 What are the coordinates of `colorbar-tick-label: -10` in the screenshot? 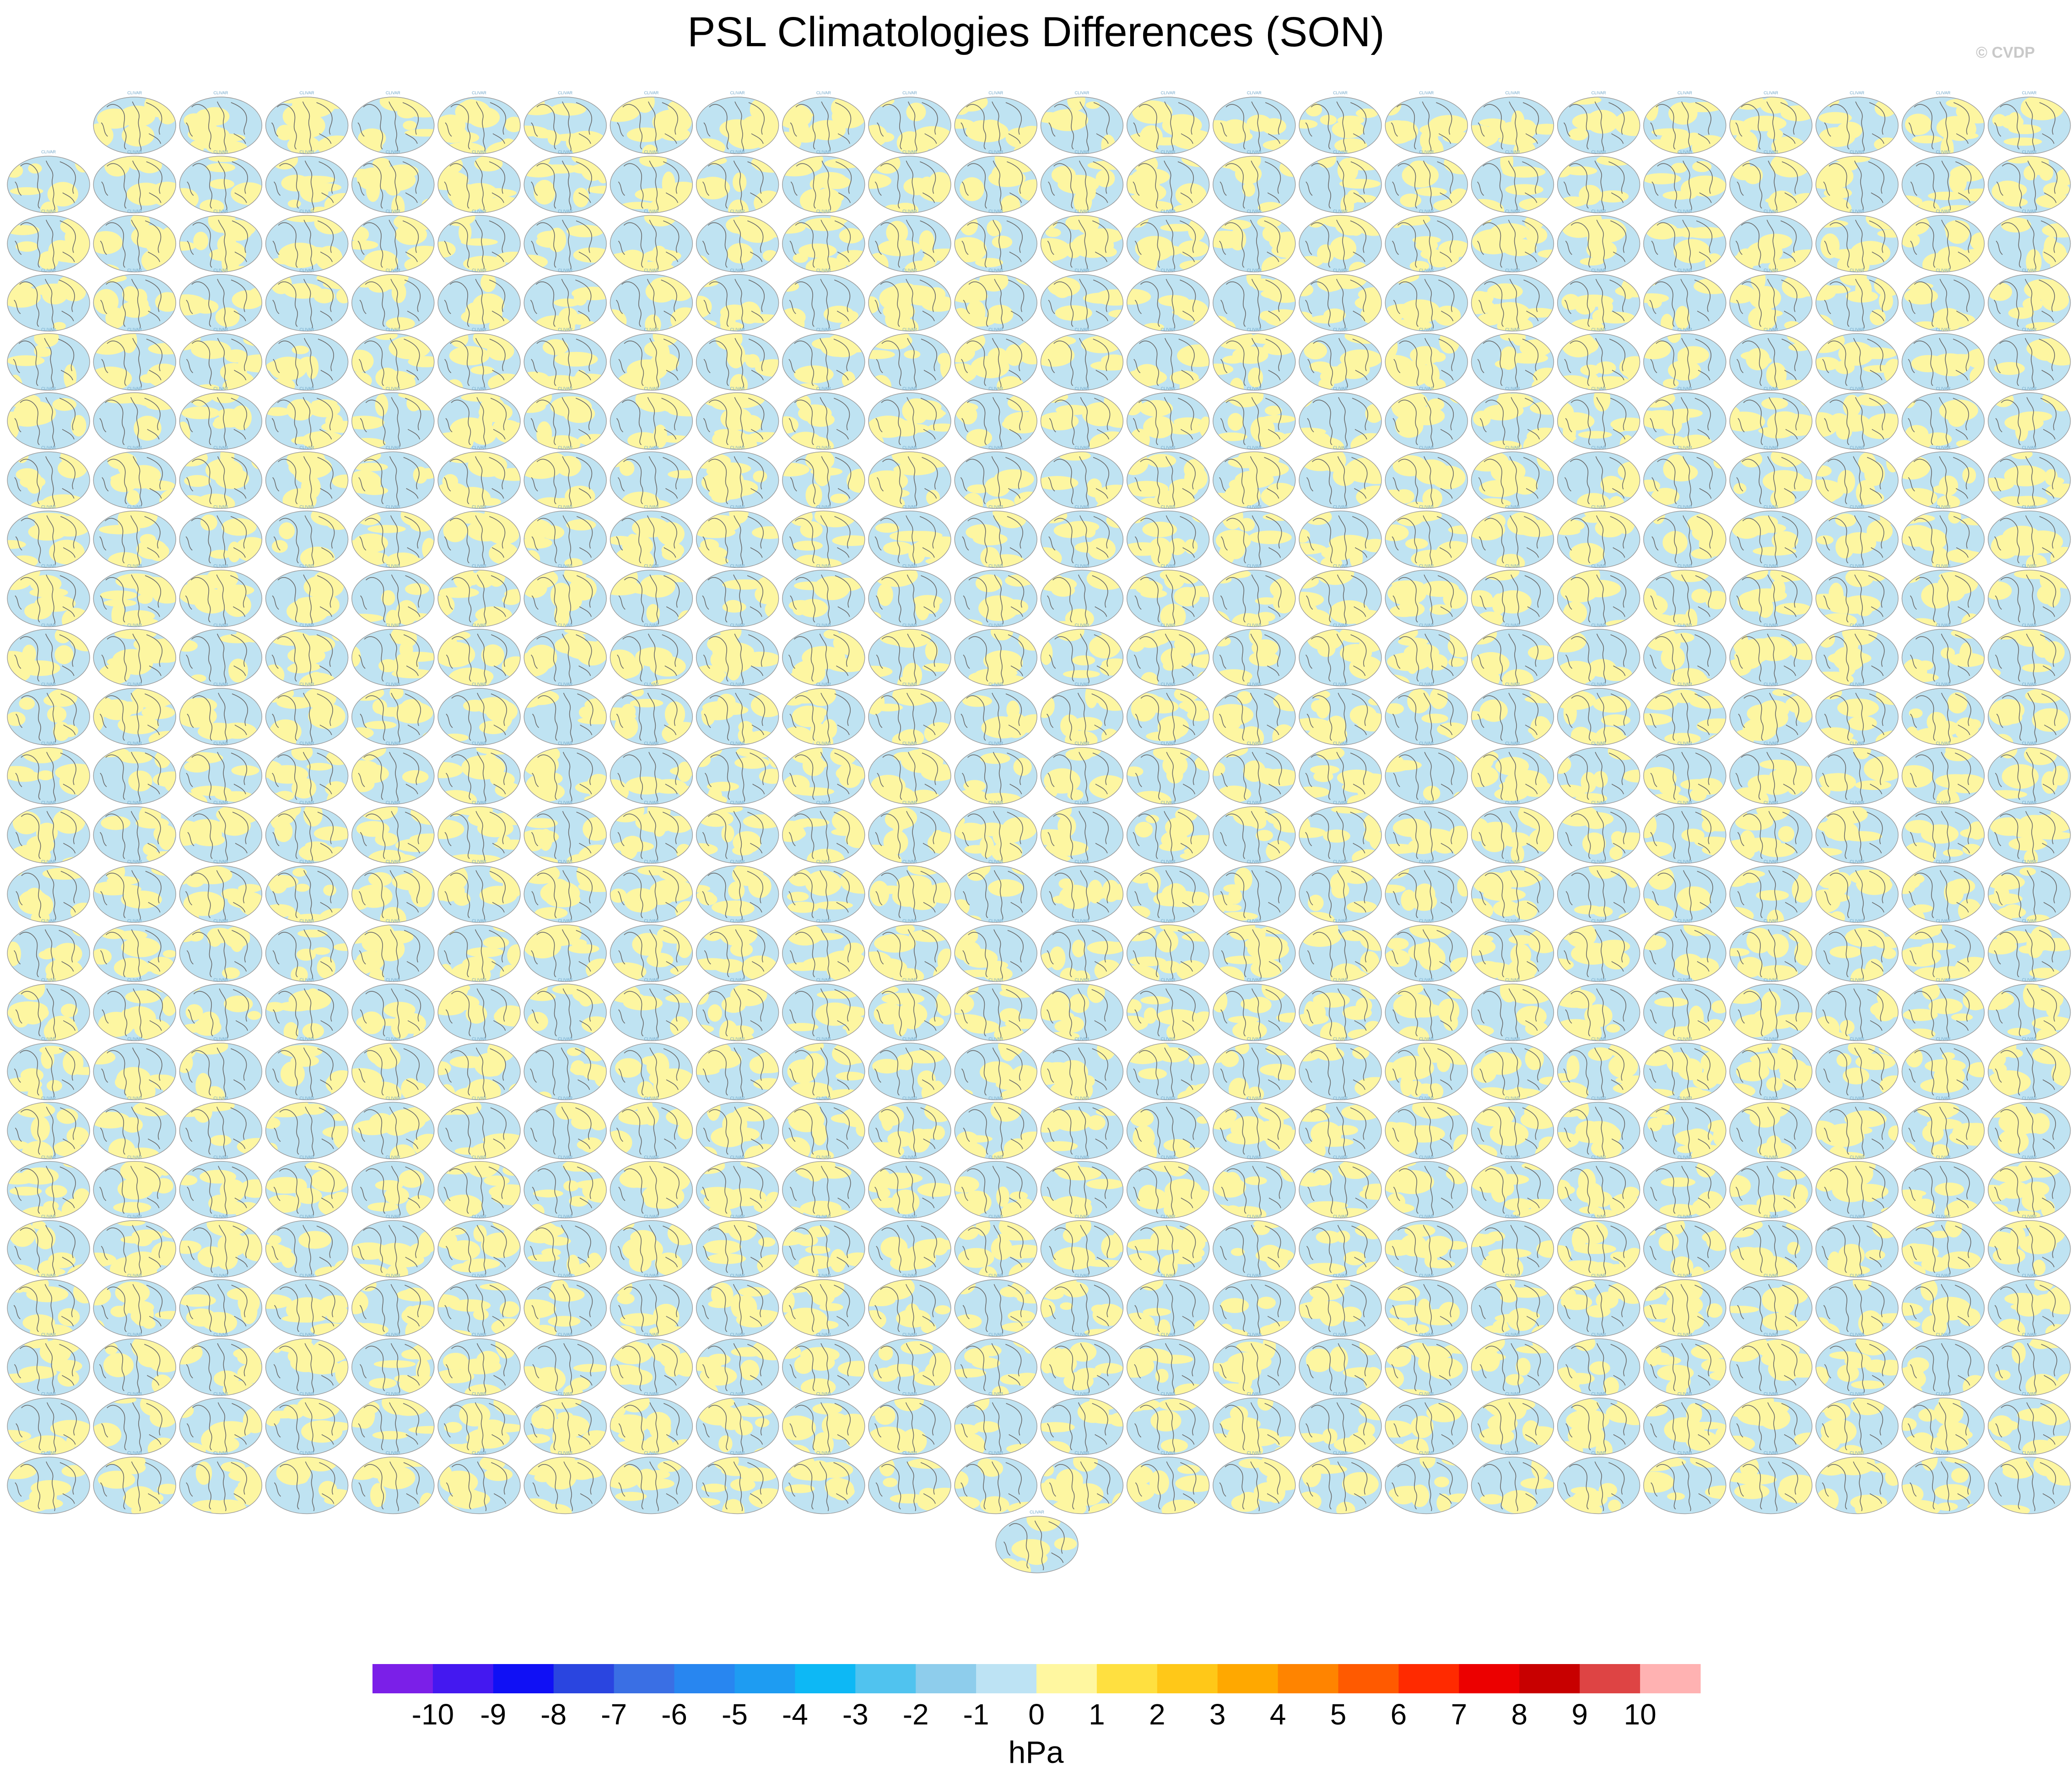 It's located at (433, 1714).